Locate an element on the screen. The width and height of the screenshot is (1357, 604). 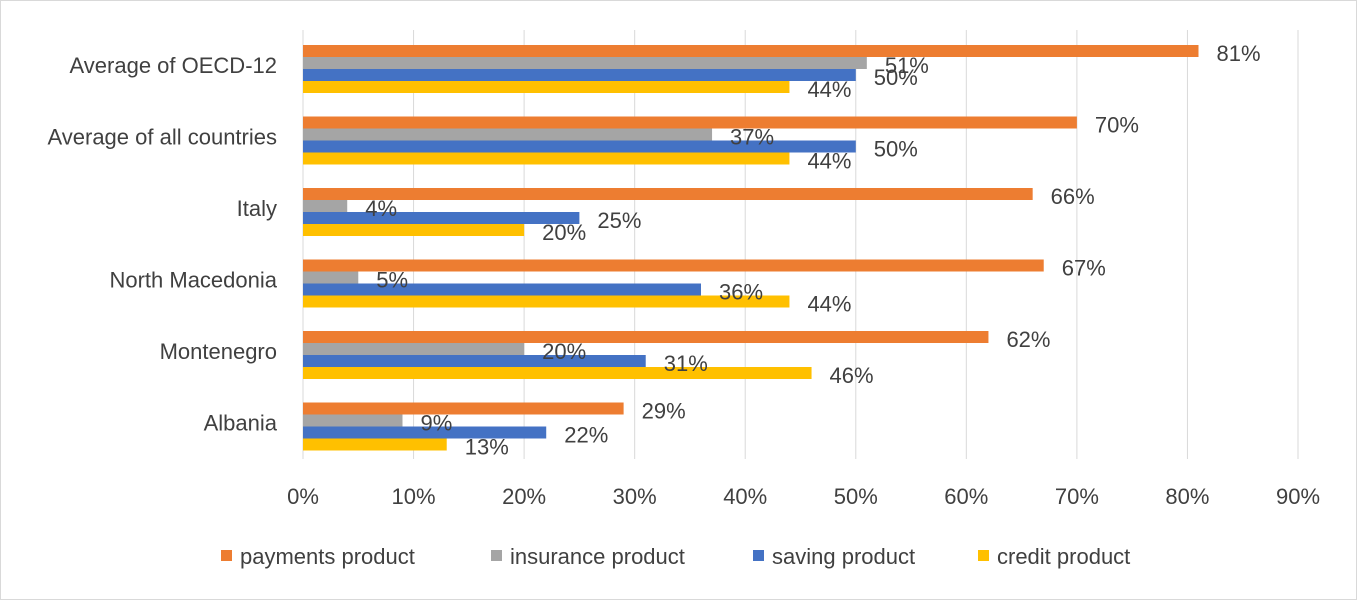
data-label-payments-product-average-of-oecd-12: 81% is located at coordinates (1239, 53).